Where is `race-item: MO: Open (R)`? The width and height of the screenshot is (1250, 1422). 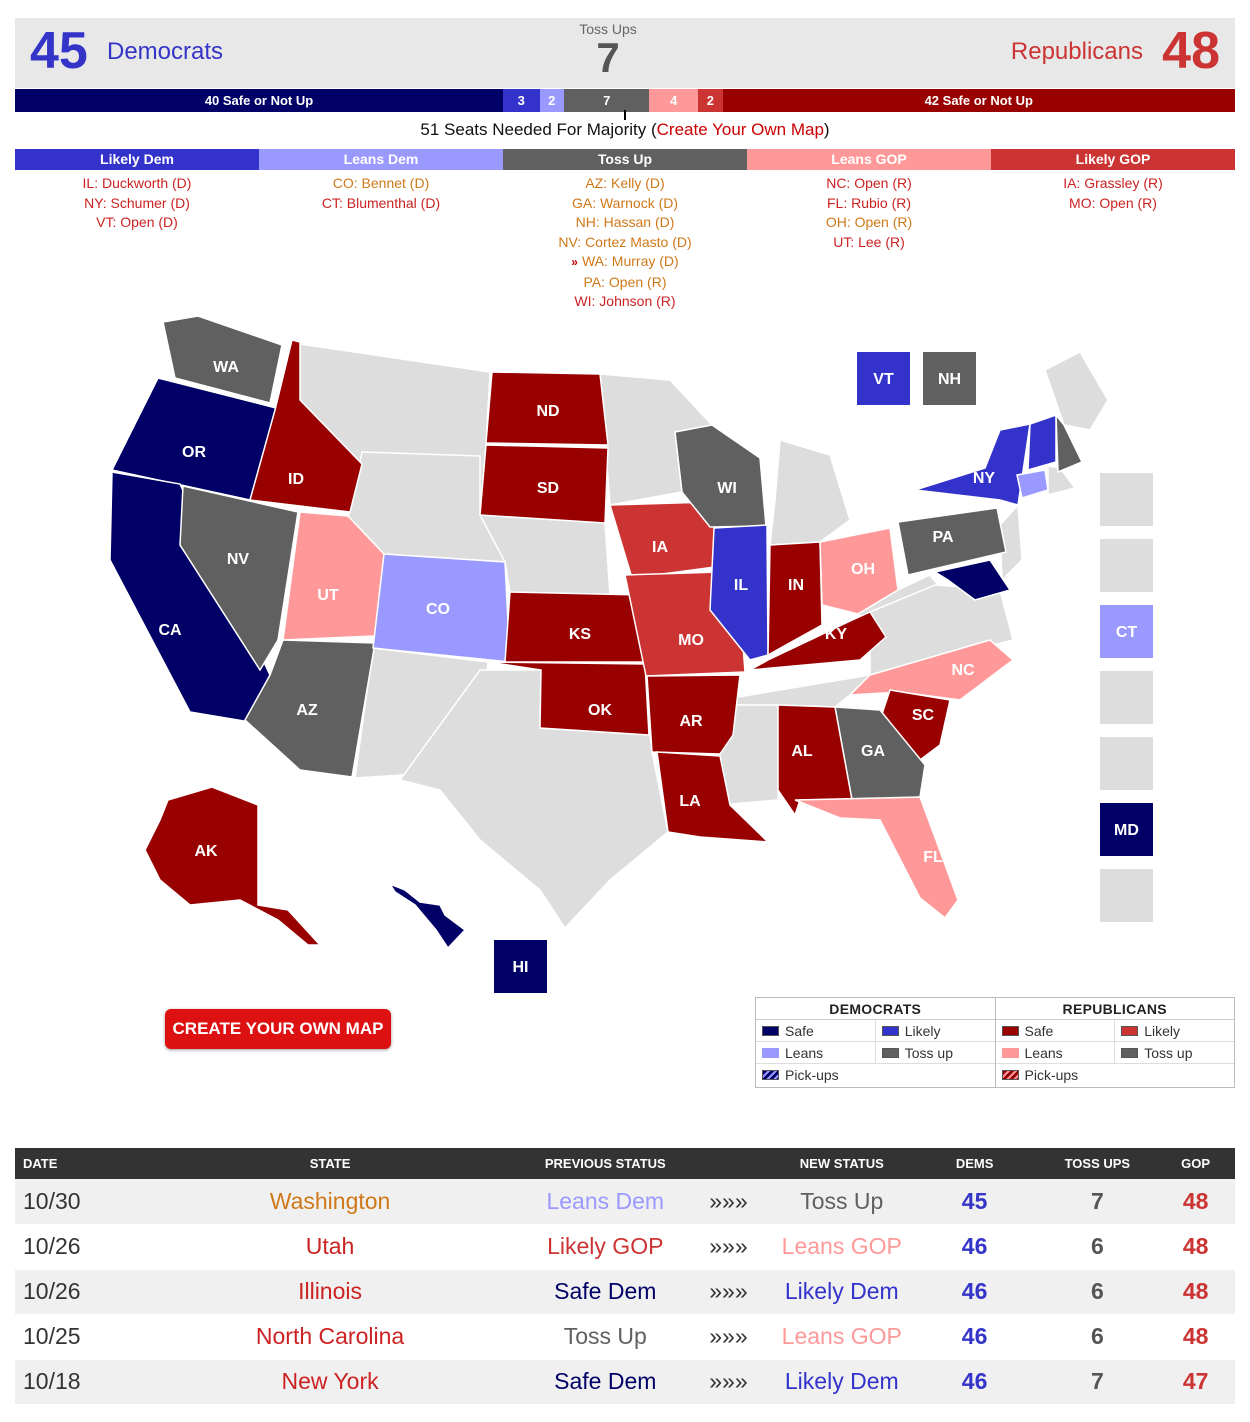 race-item: MO: Open (R) is located at coordinates (1113, 204).